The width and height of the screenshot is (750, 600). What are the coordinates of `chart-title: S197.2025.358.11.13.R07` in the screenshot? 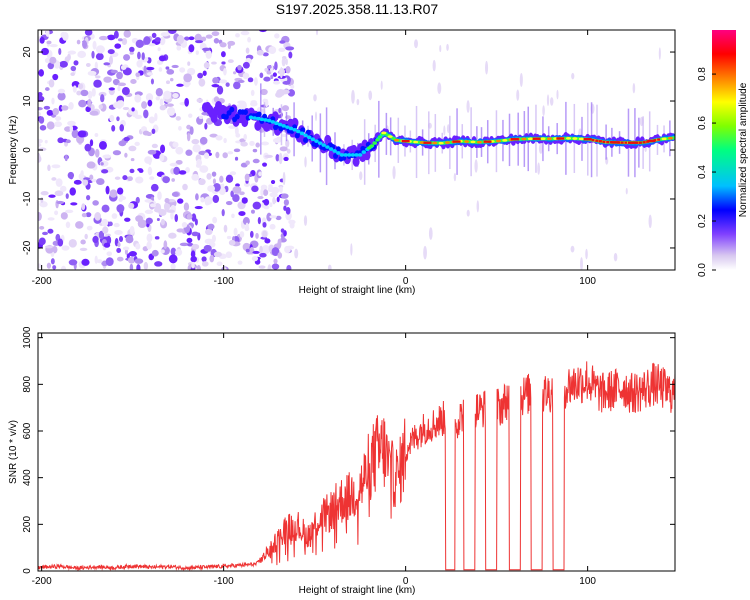 It's located at (357, 9).